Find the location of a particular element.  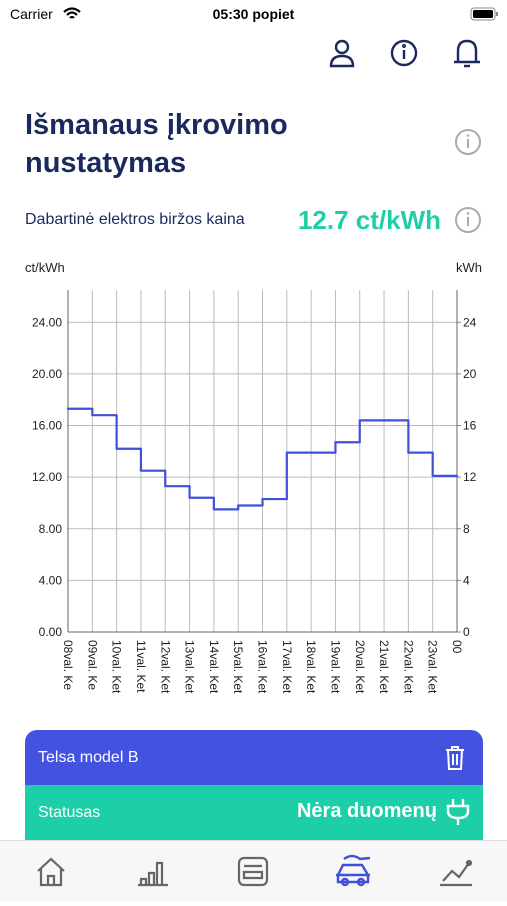

vehicle-name: Telsa model B is located at coordinates (88, 757).